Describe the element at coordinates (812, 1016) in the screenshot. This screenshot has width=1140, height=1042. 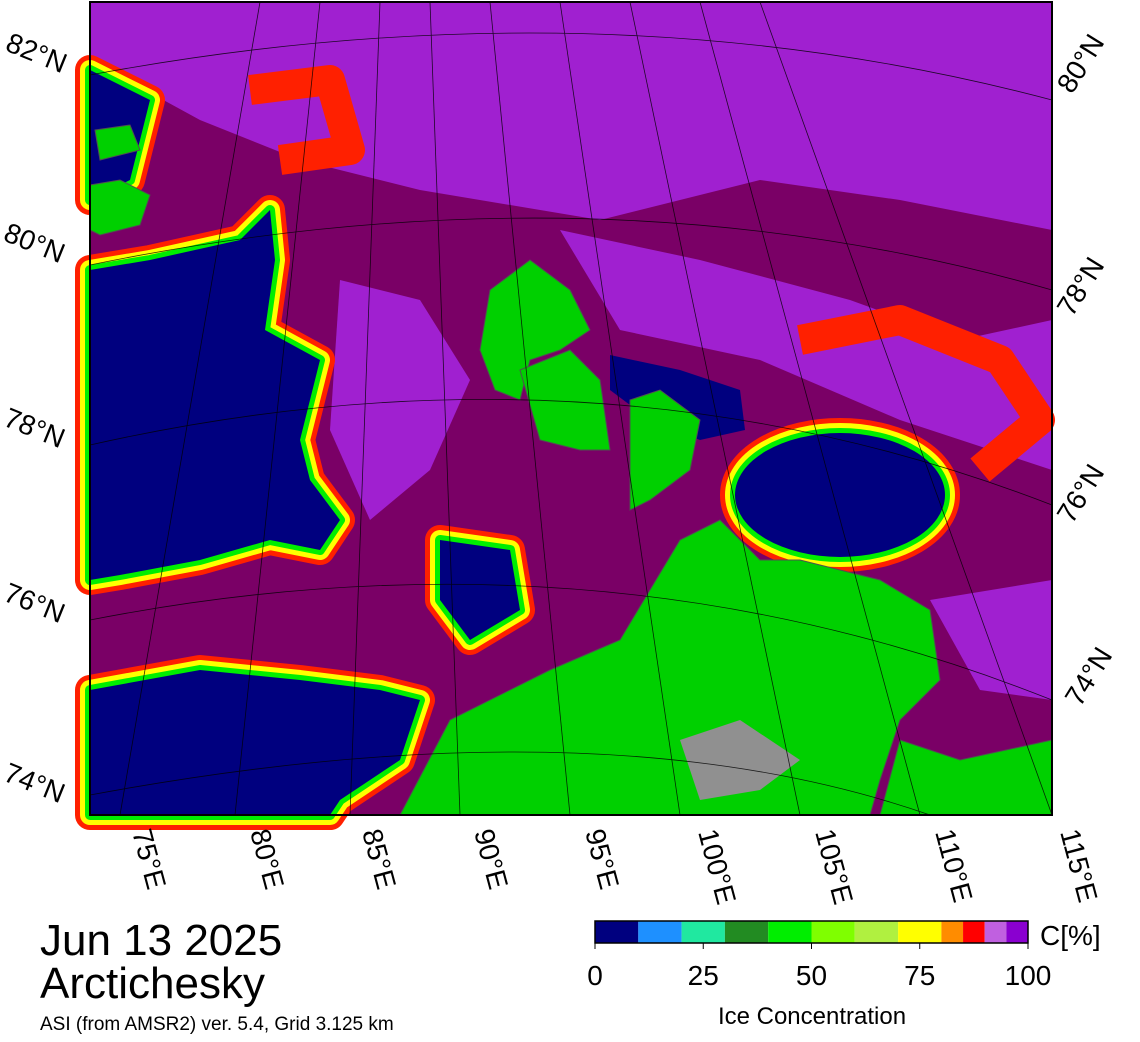
I see `colorbar-label: Ice Concentration` at that location.